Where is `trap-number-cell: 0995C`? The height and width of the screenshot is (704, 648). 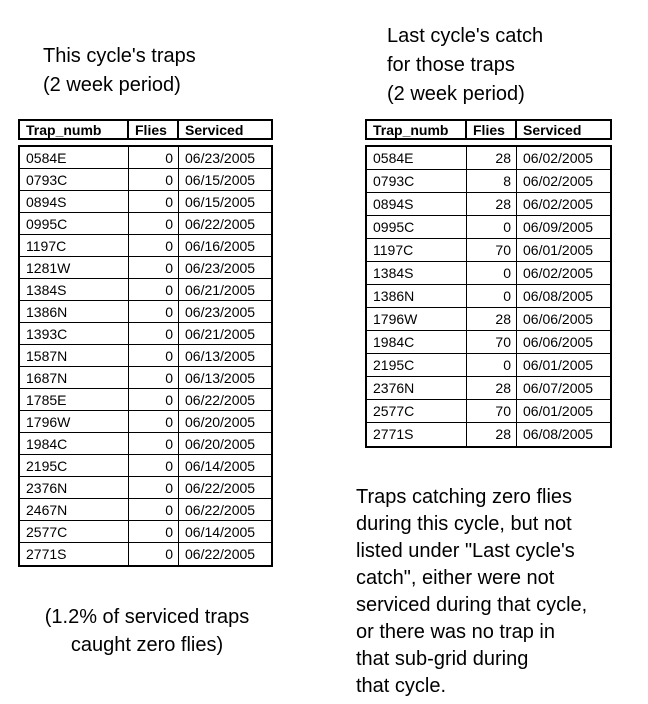 trap-number-cell: 0995C is located at coordinates (74, 223).